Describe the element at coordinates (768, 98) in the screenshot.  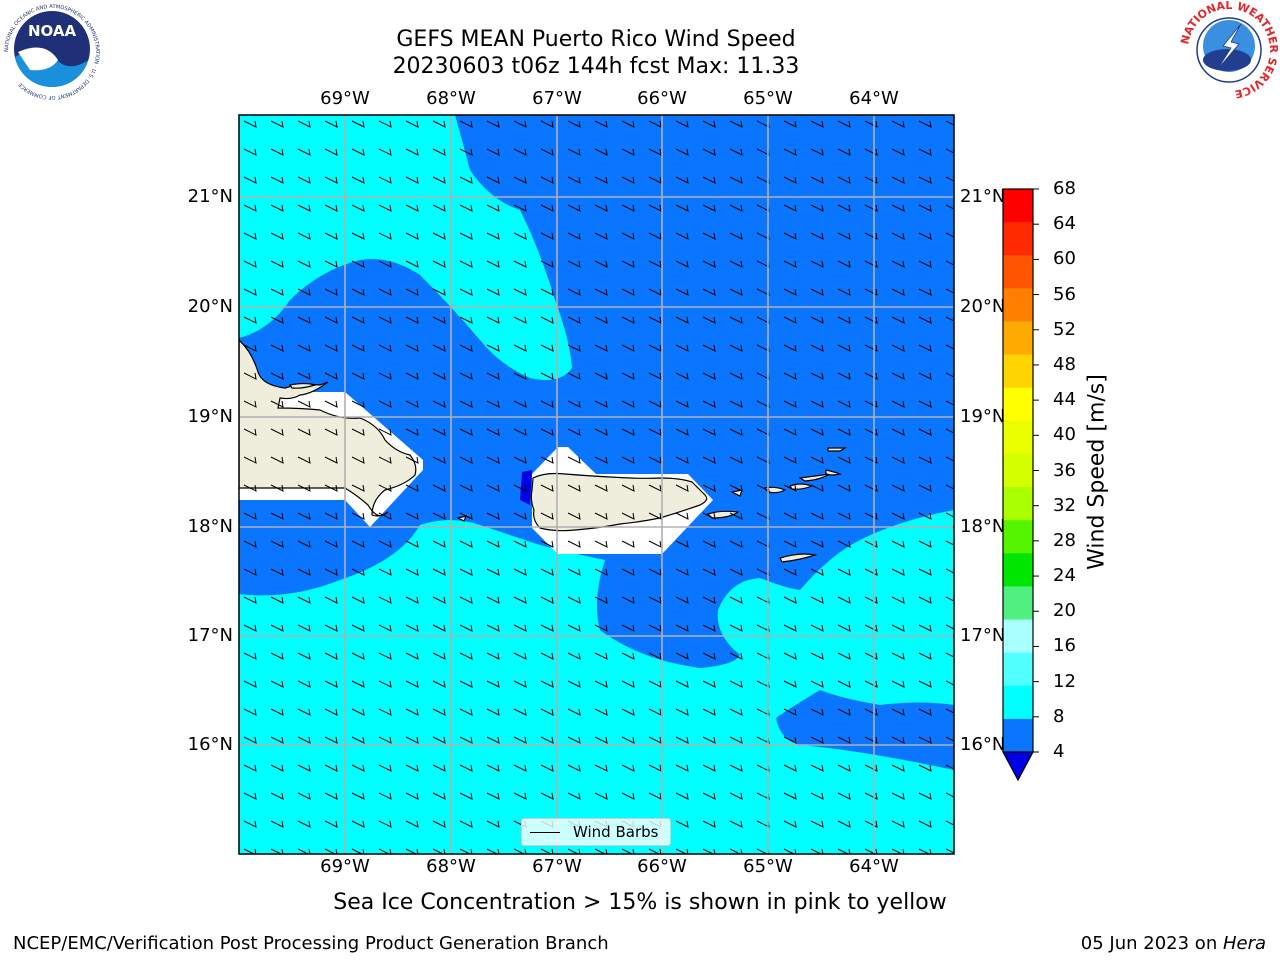
I see `lon-label-top: 65°W` at that location.